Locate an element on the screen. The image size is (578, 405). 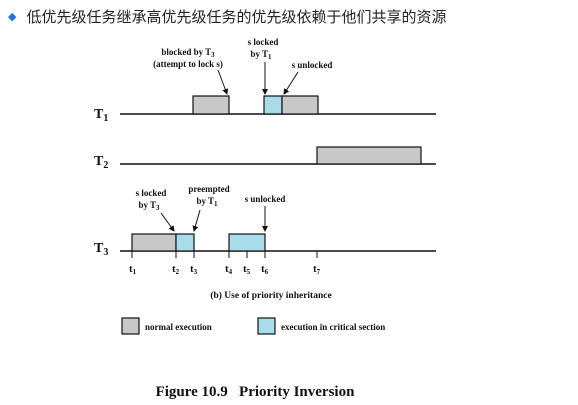
t1-sunlocked-arrow is located at coordinates (291, 83).